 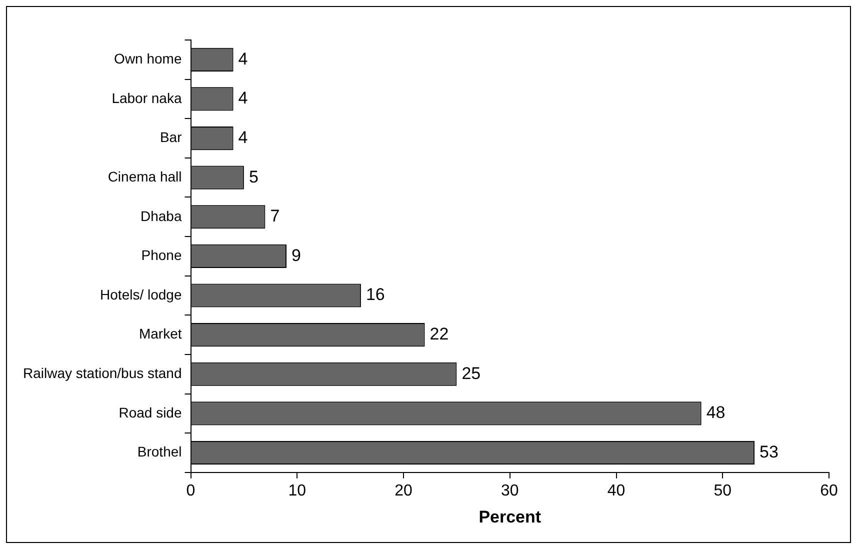 What do you see at coordinates (148, 58) in the screenshot?
I see `y-tick-label: Own home` at bounding box center [148, 58].